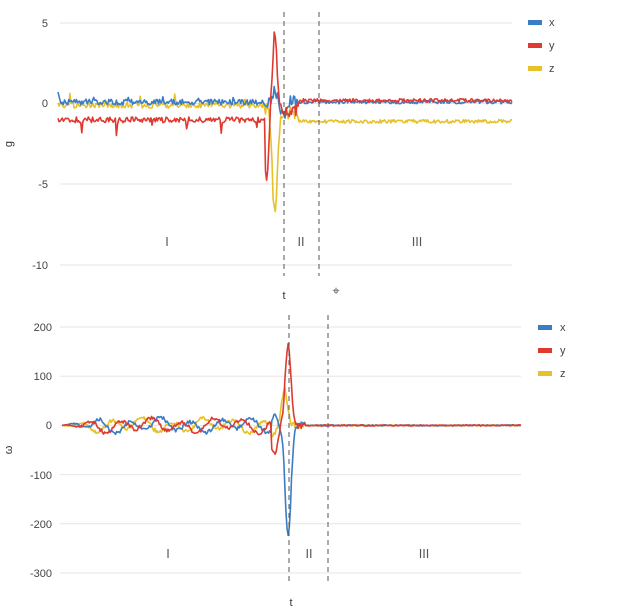 The image size is (619, 611). I want to click on chart2-legend-swatch-x, so click(545, 327).